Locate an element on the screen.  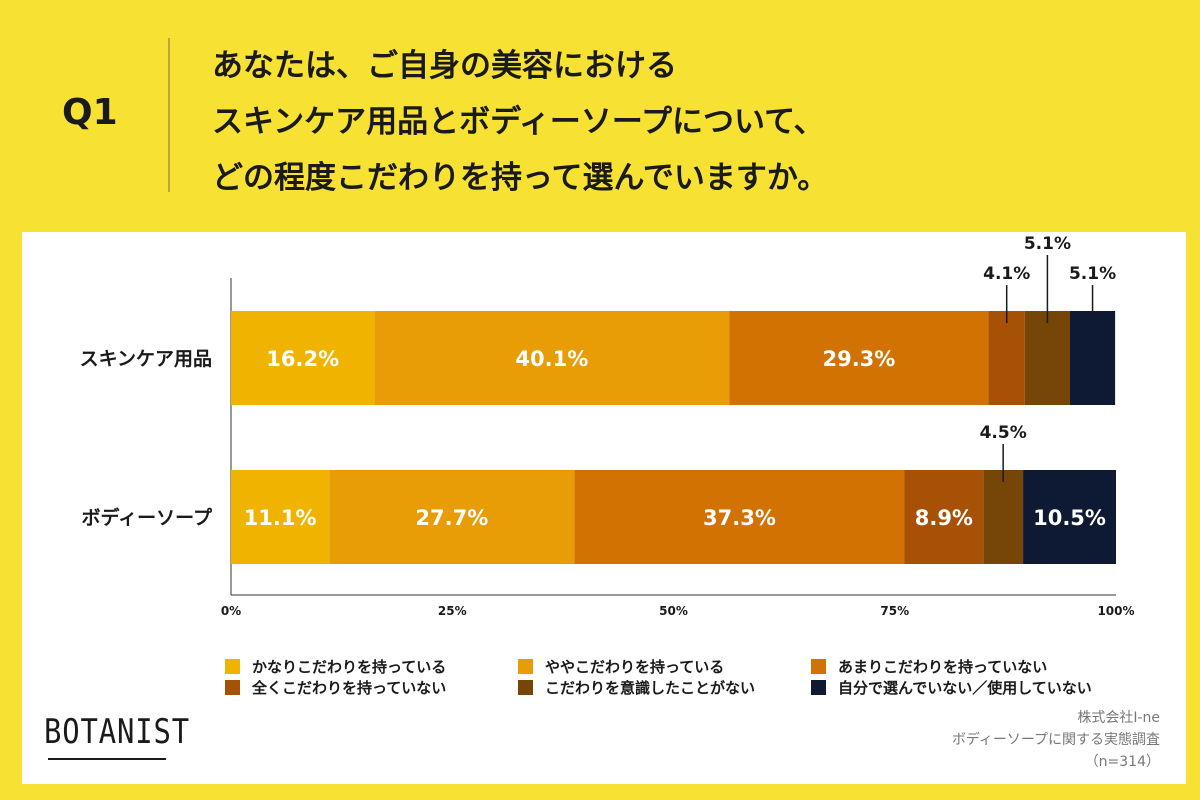
header-divider is located at coordinates (169, 115).